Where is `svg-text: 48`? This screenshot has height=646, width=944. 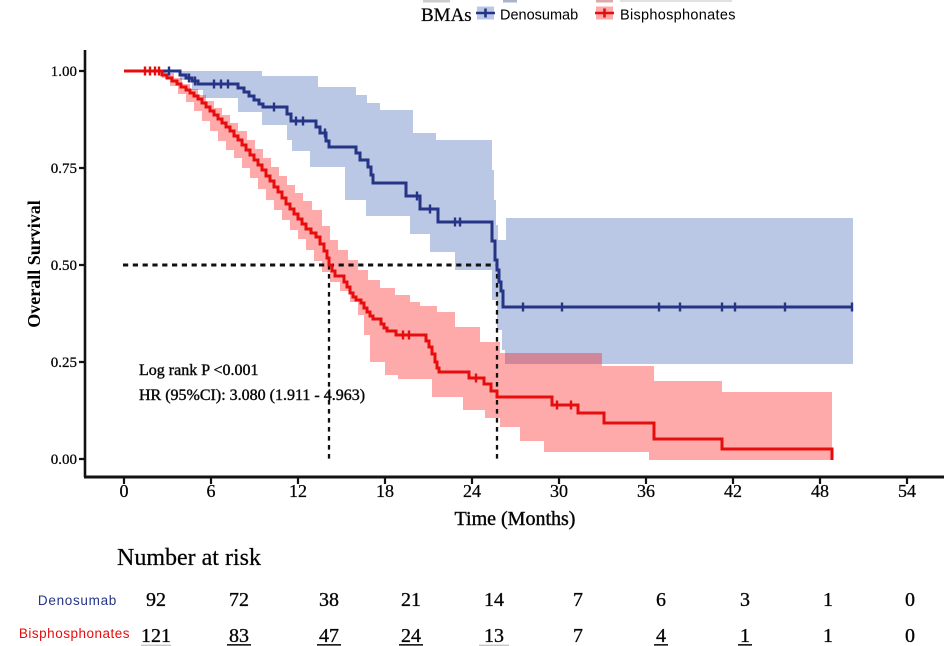 svg-text: 48 is located at coordinates (820, 491).